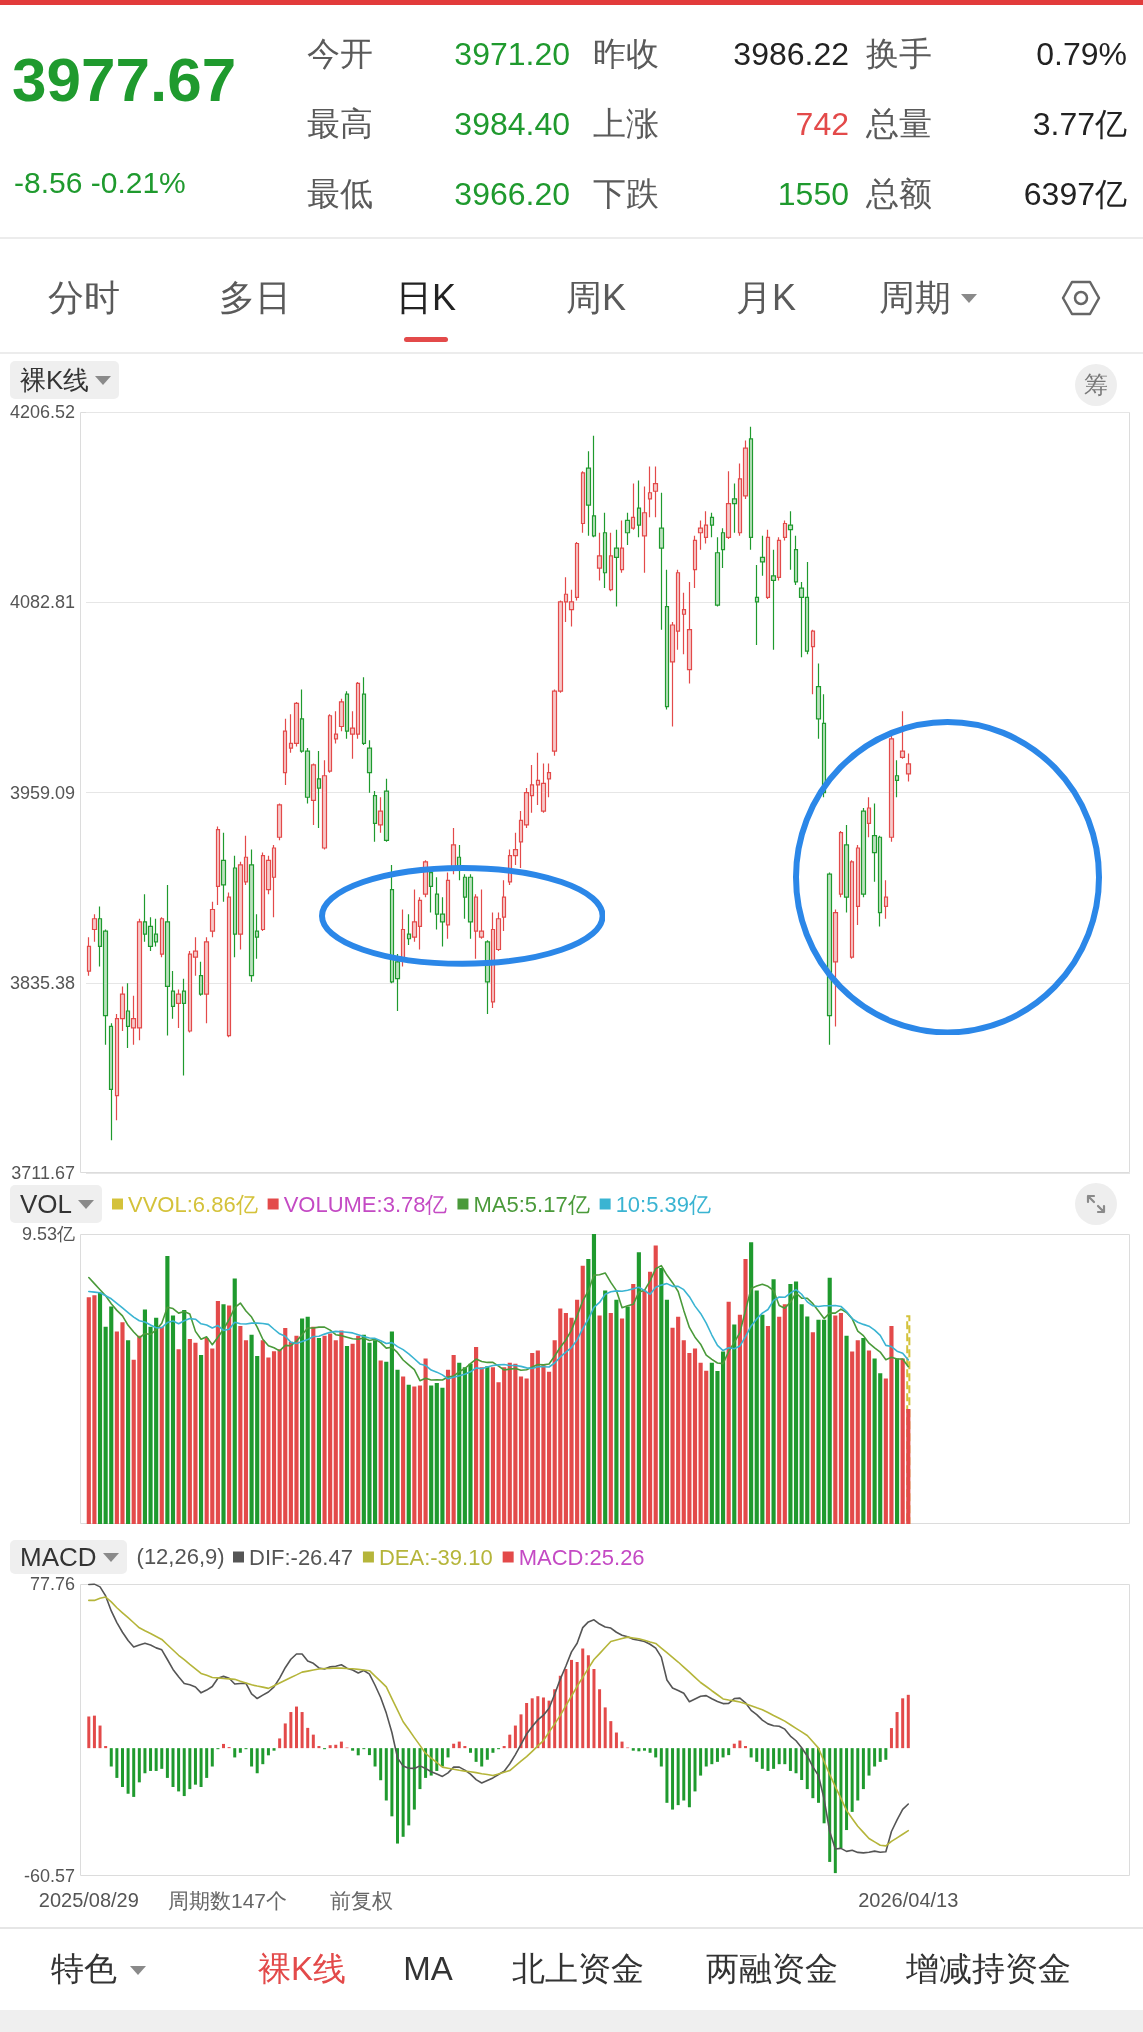 The image size is (1143, 2032). What do you see at coordinates (58, 1556) in the screenshot?
I see `chart-title: MACD` at bounding box center [58, 1556].